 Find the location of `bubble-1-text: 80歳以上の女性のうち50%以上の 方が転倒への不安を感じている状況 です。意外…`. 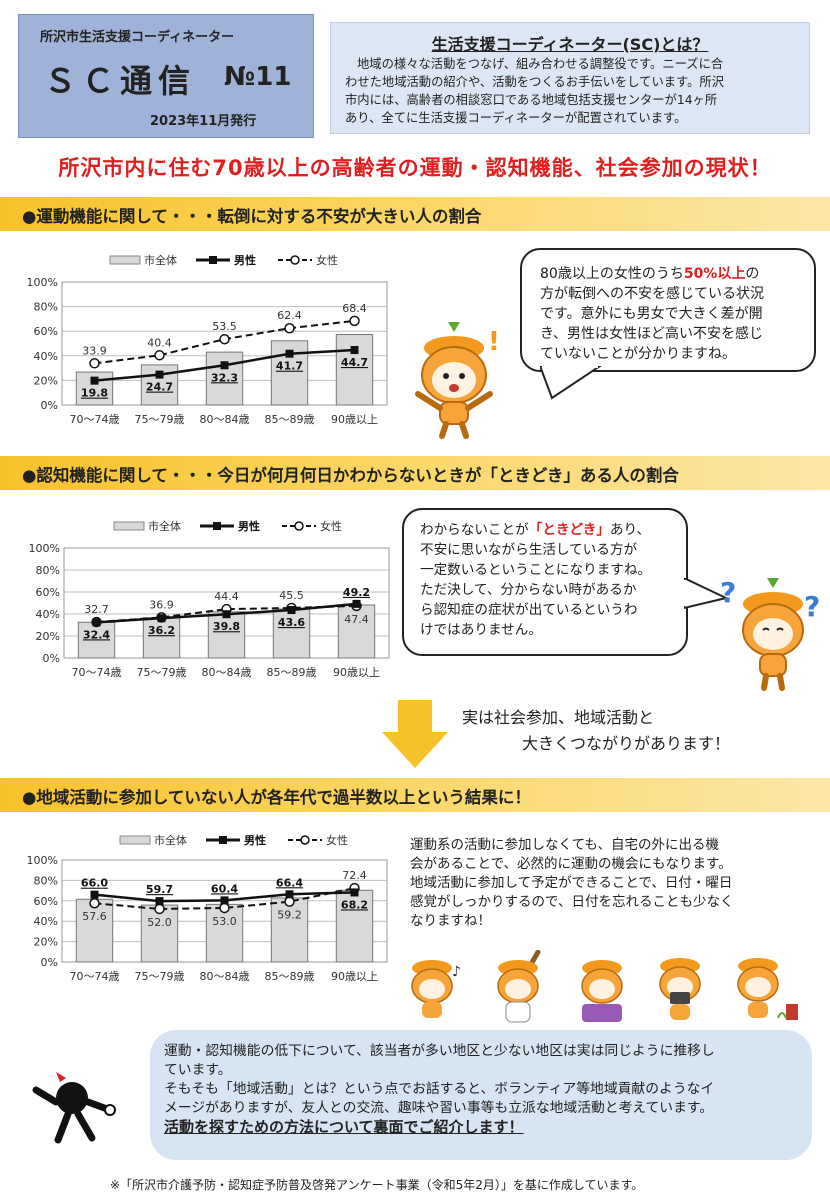

bubble-1-text: 80歳以上の女性のうち50%以上の 方が転倒への不安を感じている状況 です。意外… is located at coordinates (675, 314).